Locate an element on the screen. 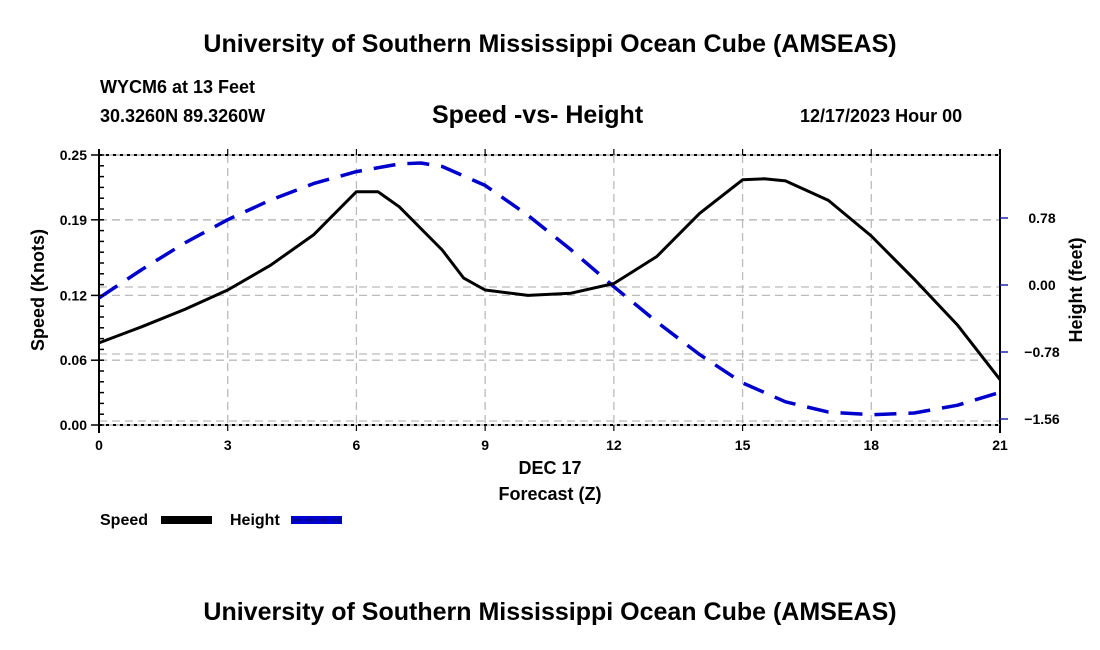 The image size is (1100, 650). y2-tick-label: 0.78 is located at coordinates (1041, 218).